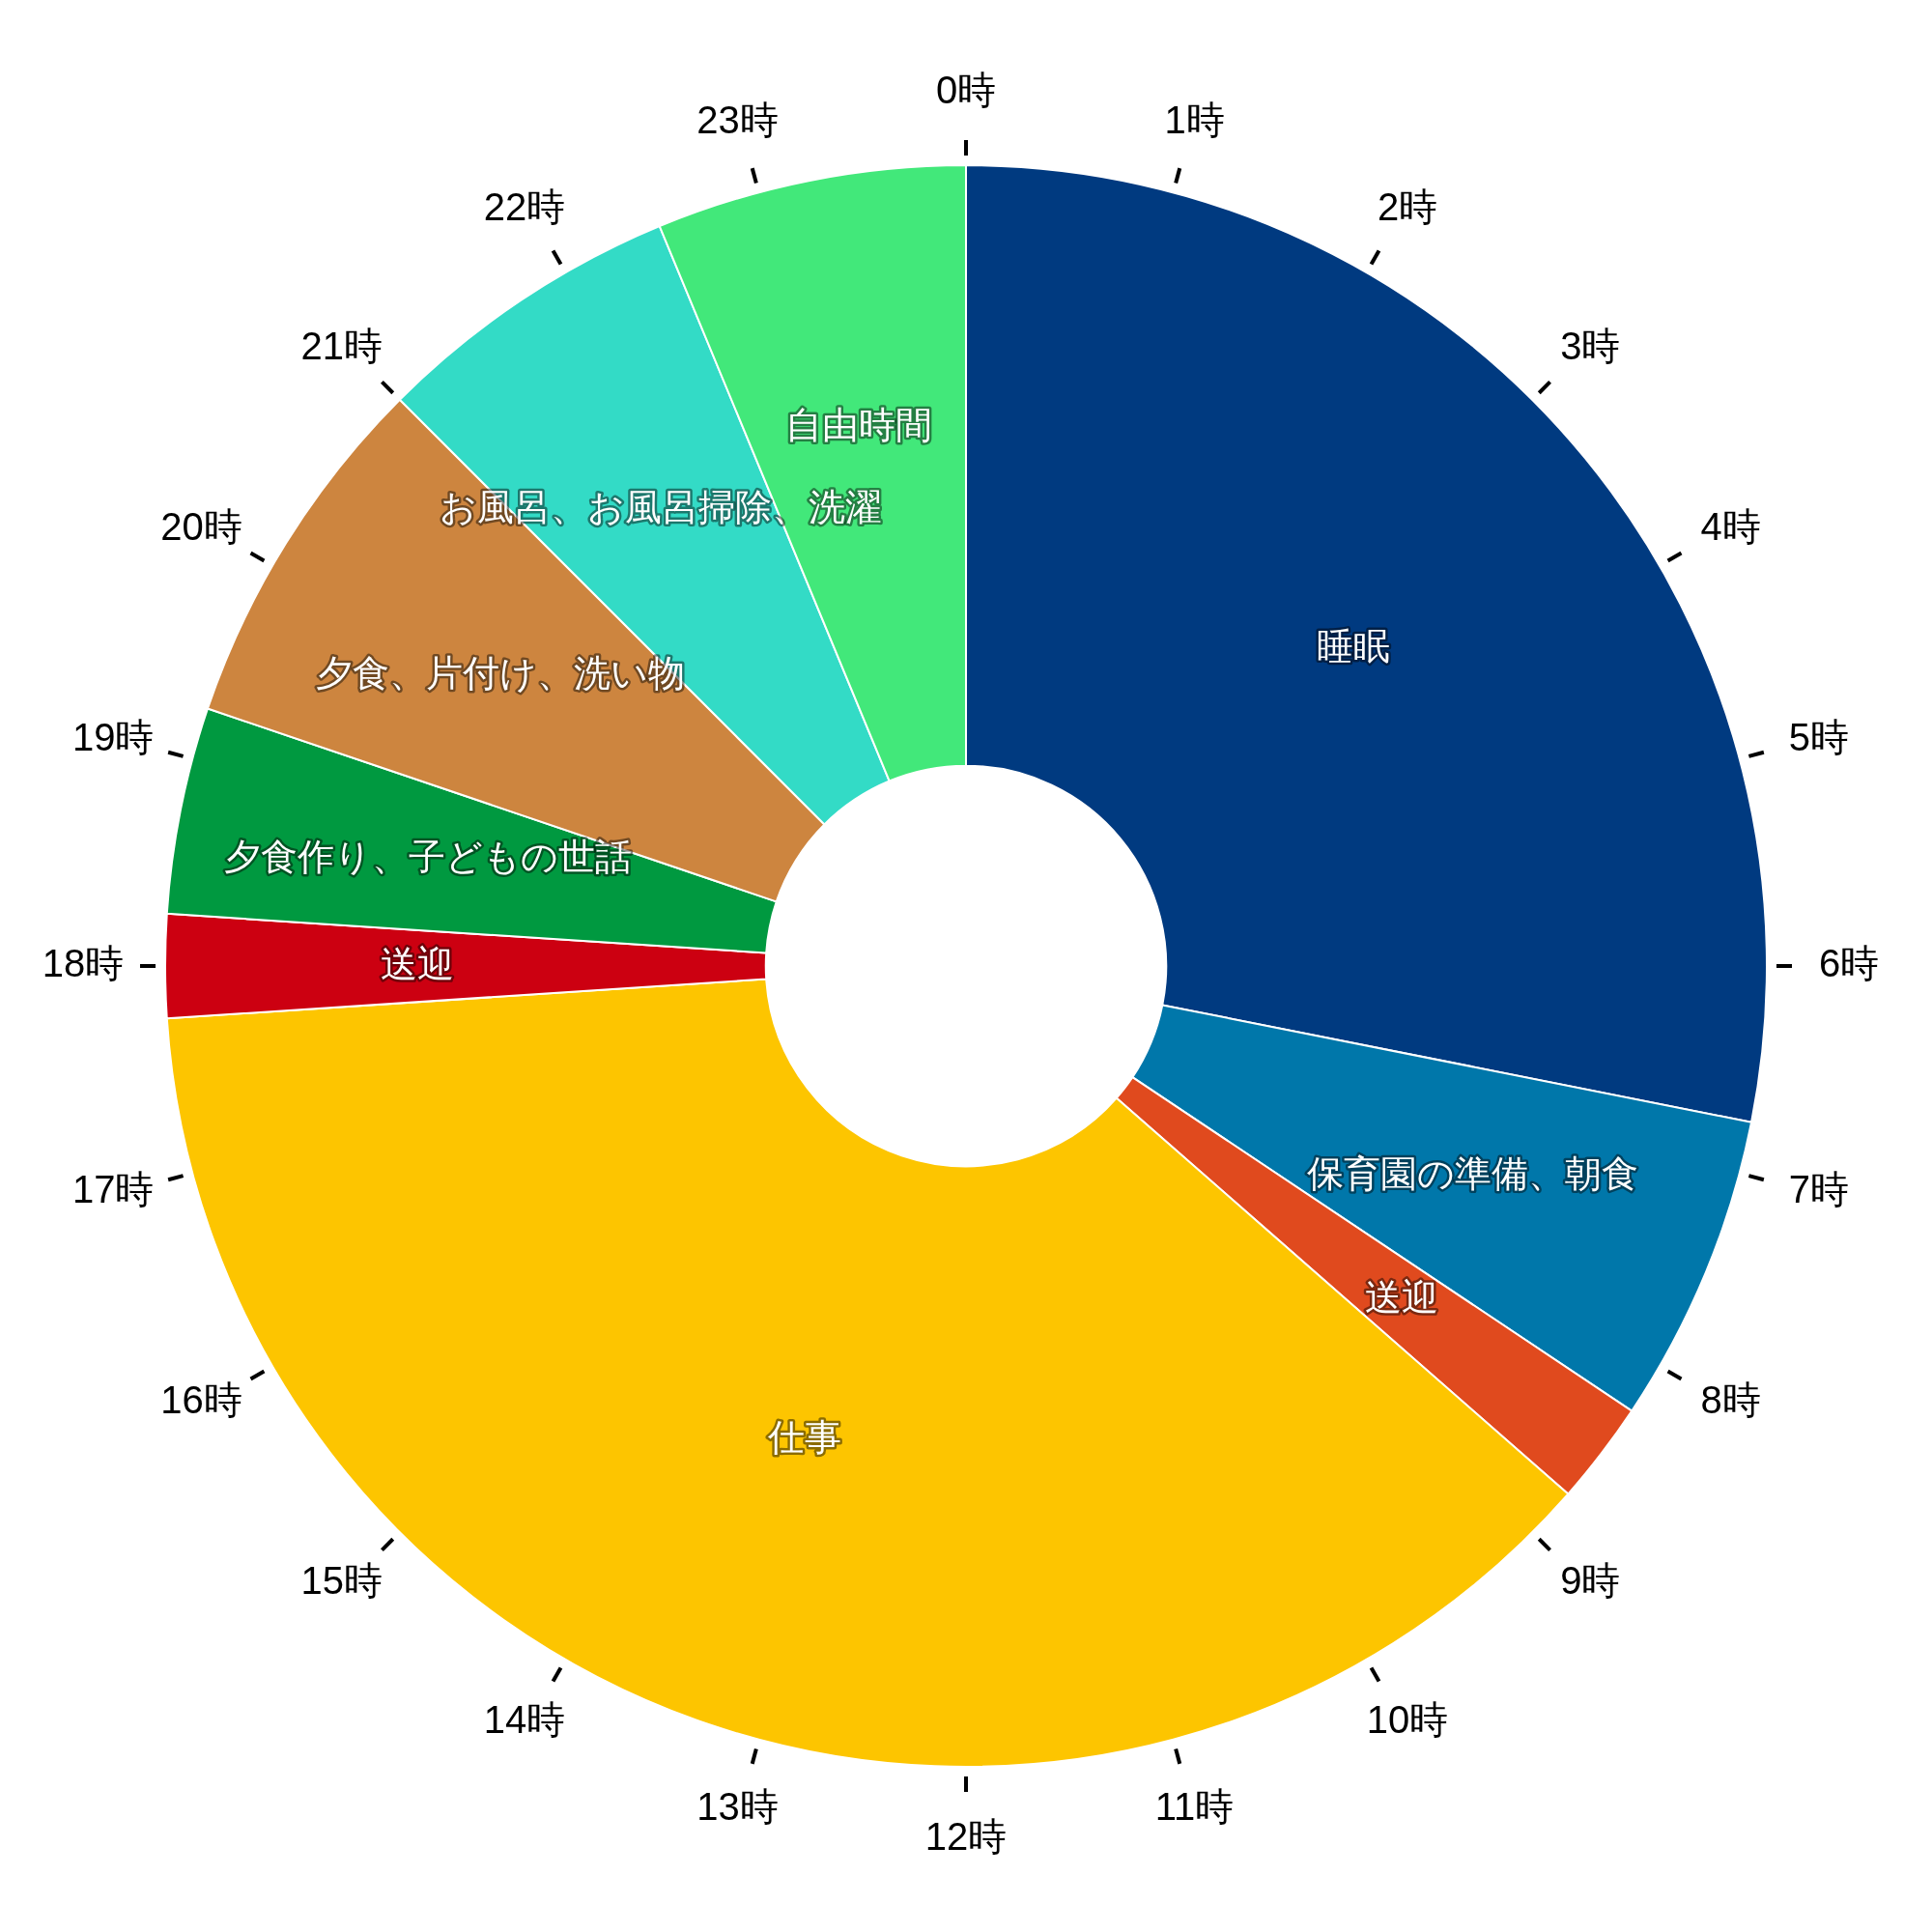  Describe the element at coordinates (1407, 1719) in the screenshot. I see `text: 10時` at that location.